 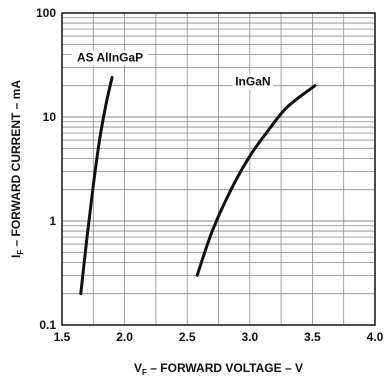 I want to click on x-tick-label: 3.5, so click(x=312, y=337).